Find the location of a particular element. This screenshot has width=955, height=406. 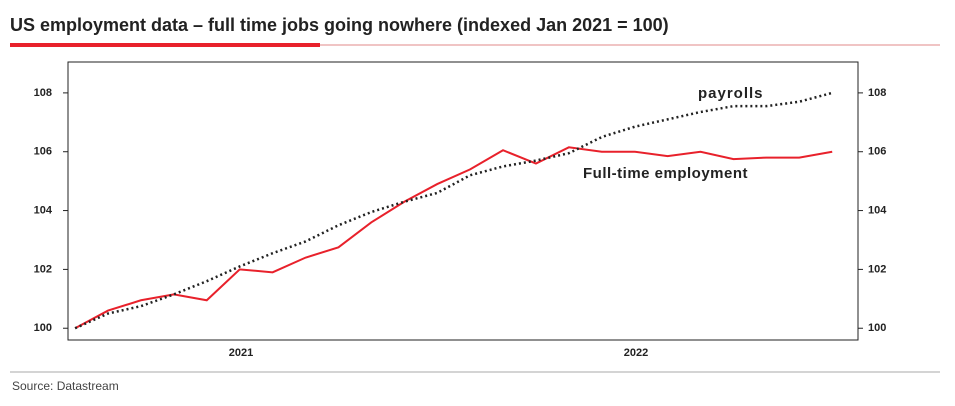

y-tick-label: 108 is located at coordinates (43, 93).